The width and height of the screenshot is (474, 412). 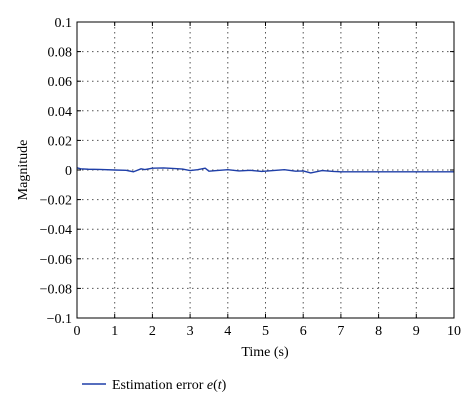 What do you see at coordinates (64, 23) in the screenshot?
I see `y-tick-label: 0.1` at bounding box center [64, 23].